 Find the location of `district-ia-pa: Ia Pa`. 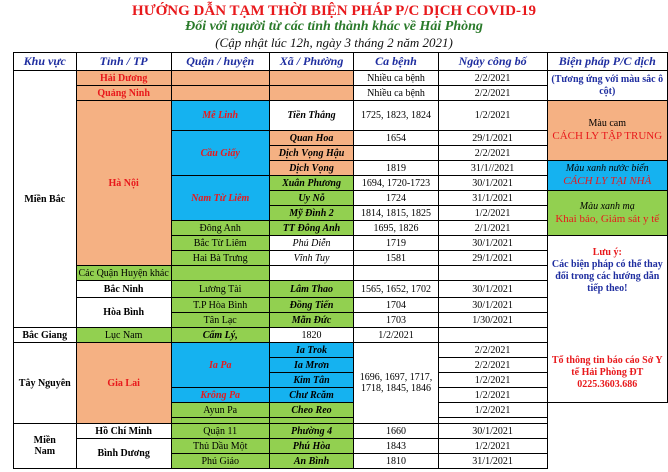

district-ia-pa: Ia Pa is located at coordinates (220, 365).